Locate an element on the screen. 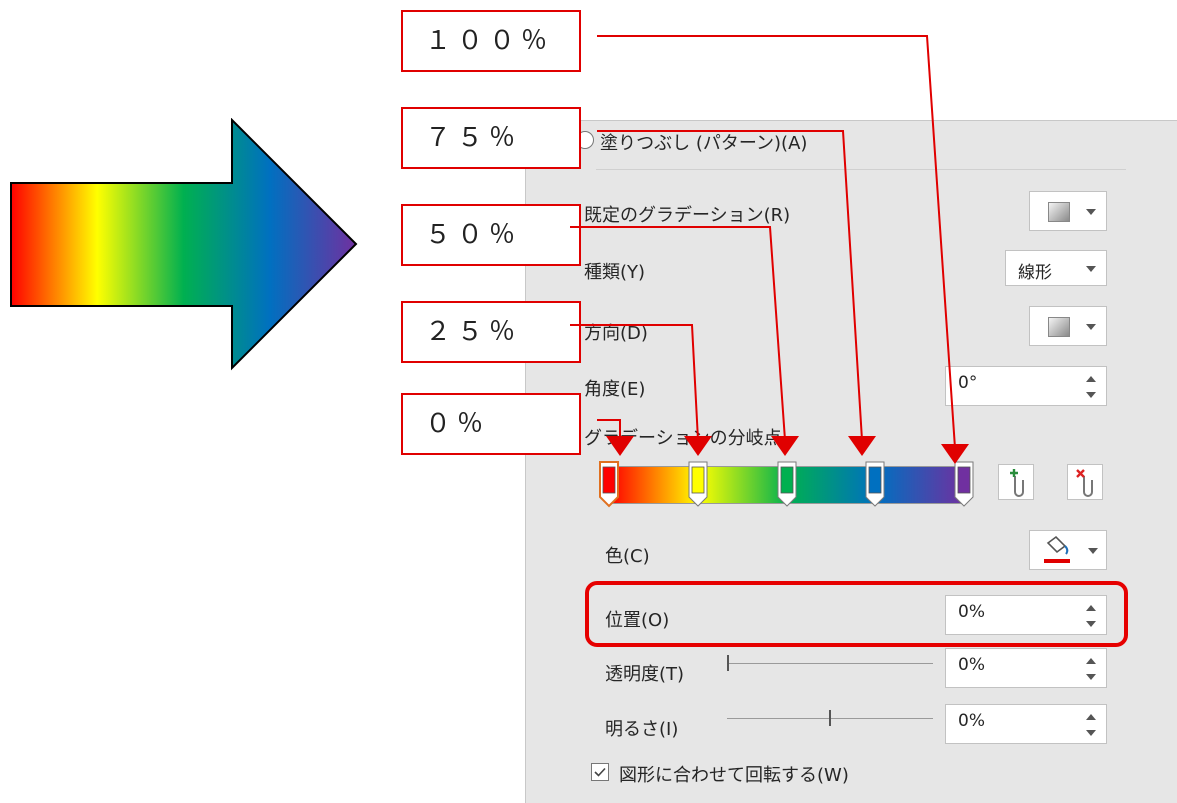  checkbox-icon is located at coordinates (600, 772).